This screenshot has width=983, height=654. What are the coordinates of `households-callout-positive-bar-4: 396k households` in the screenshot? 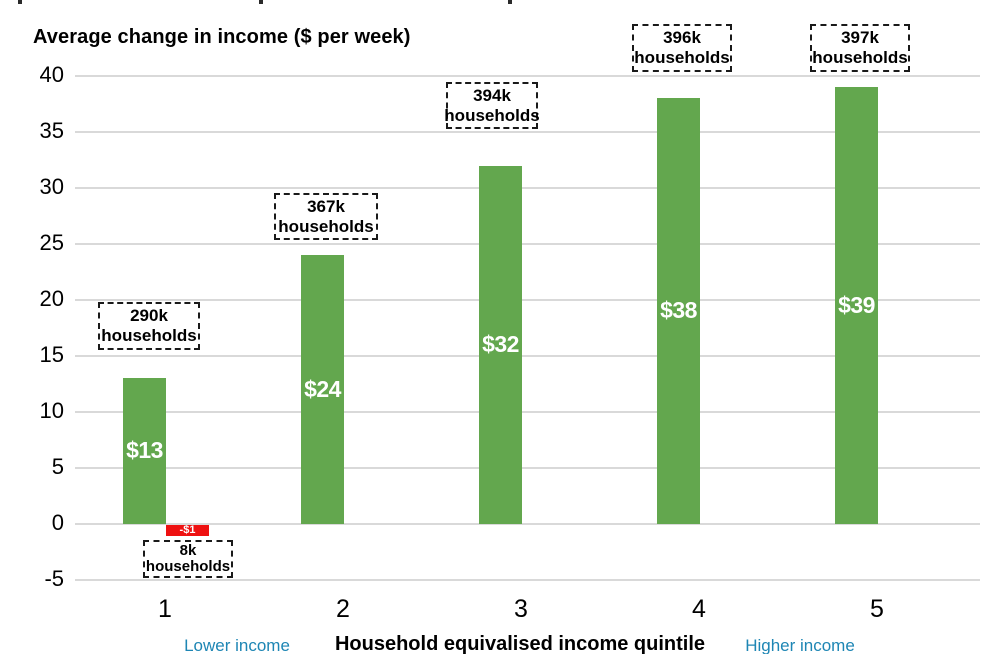 It's located at (682, 48).